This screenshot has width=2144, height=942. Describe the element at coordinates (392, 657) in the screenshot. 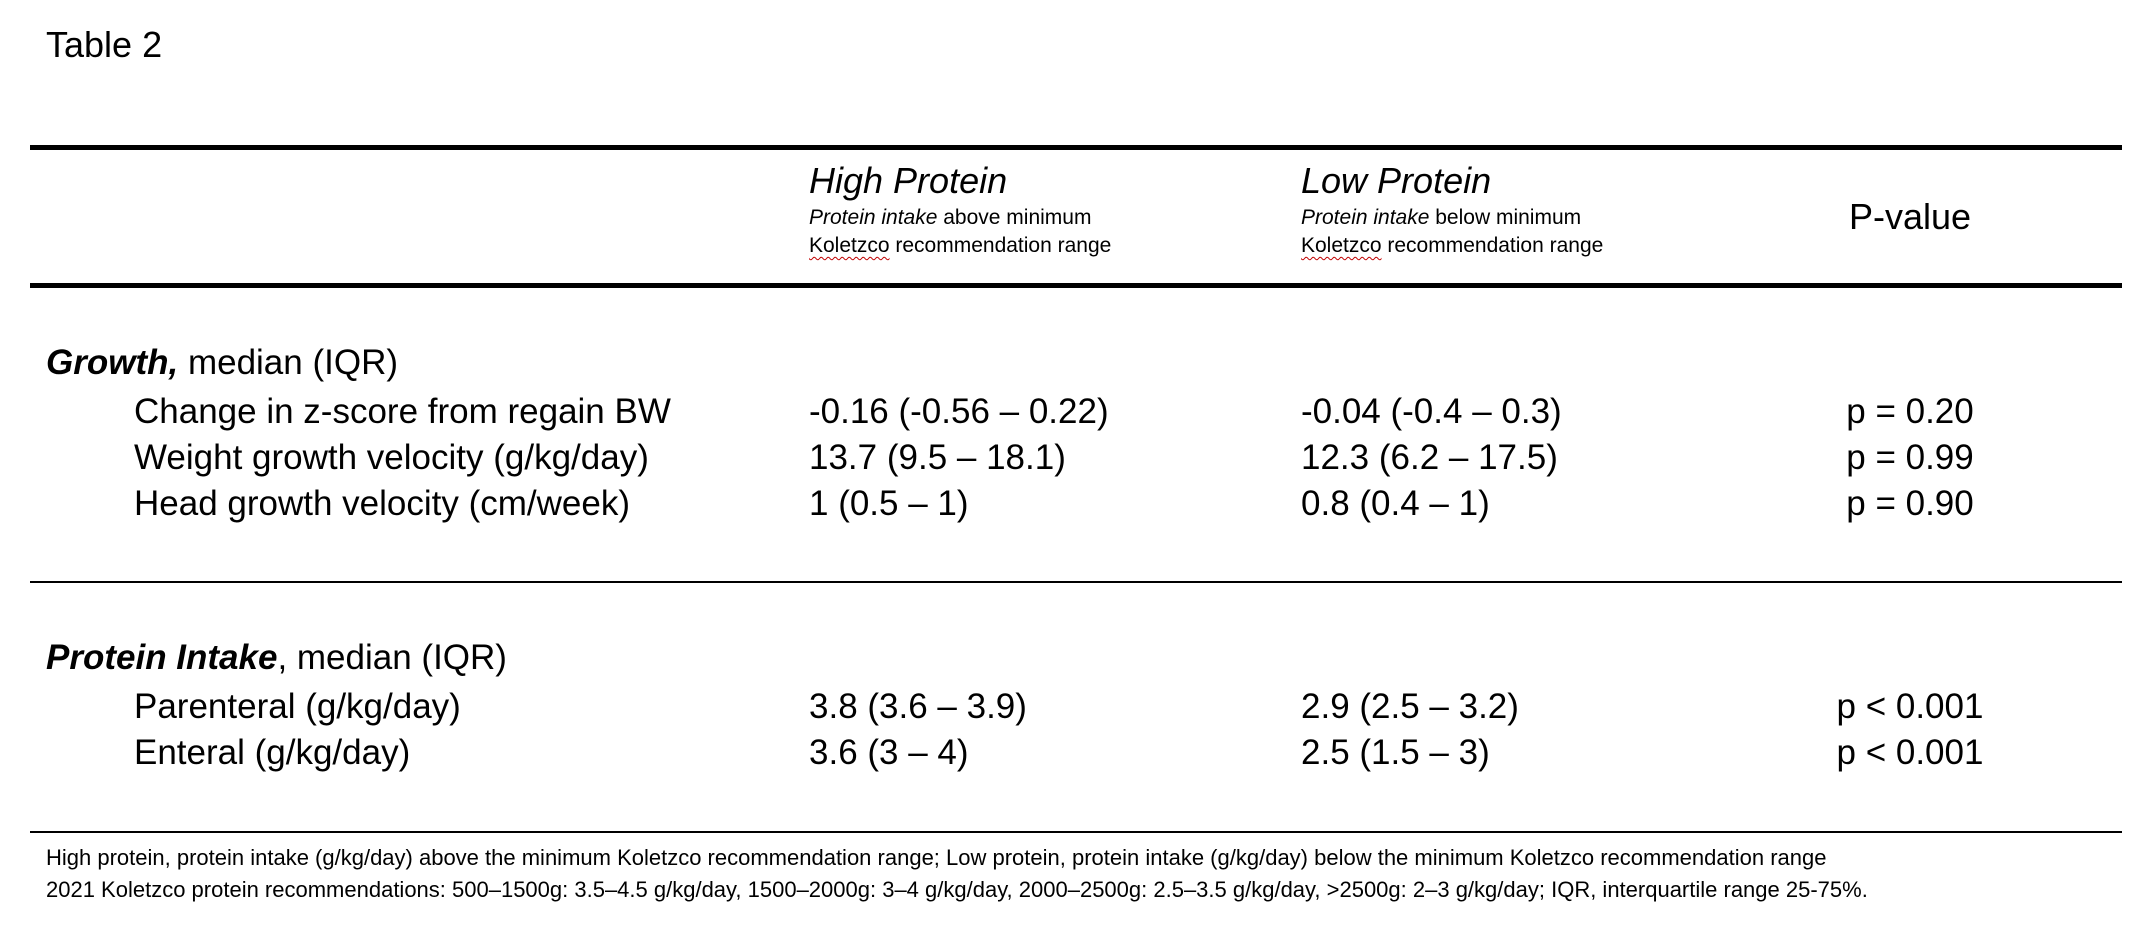

I see `protein-heading-rest: , median (IQR)` at that location.